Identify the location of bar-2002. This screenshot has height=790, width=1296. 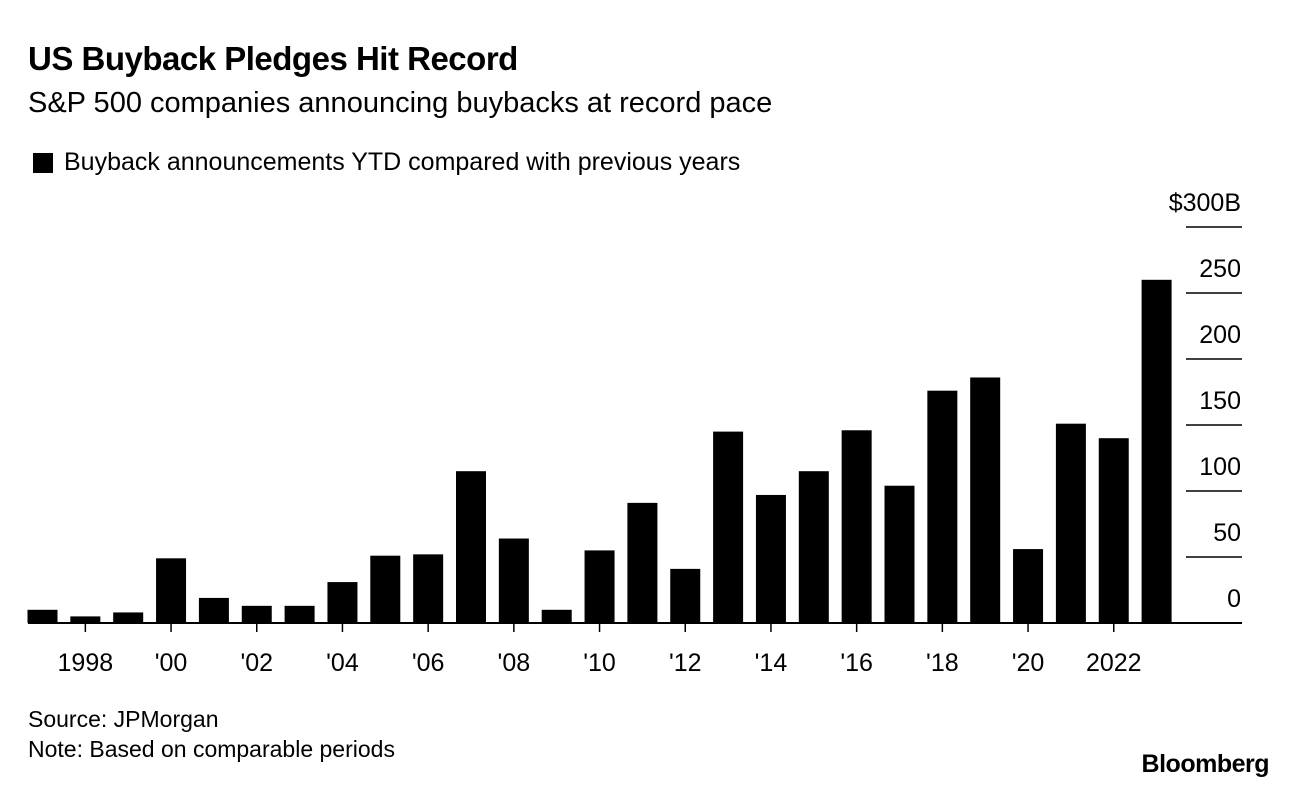
(256, 614).